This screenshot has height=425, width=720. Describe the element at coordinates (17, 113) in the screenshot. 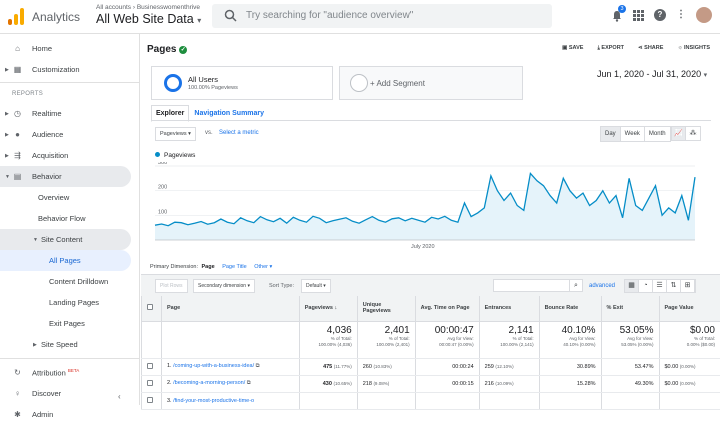

I see `clock-icon: ◷` at that location.